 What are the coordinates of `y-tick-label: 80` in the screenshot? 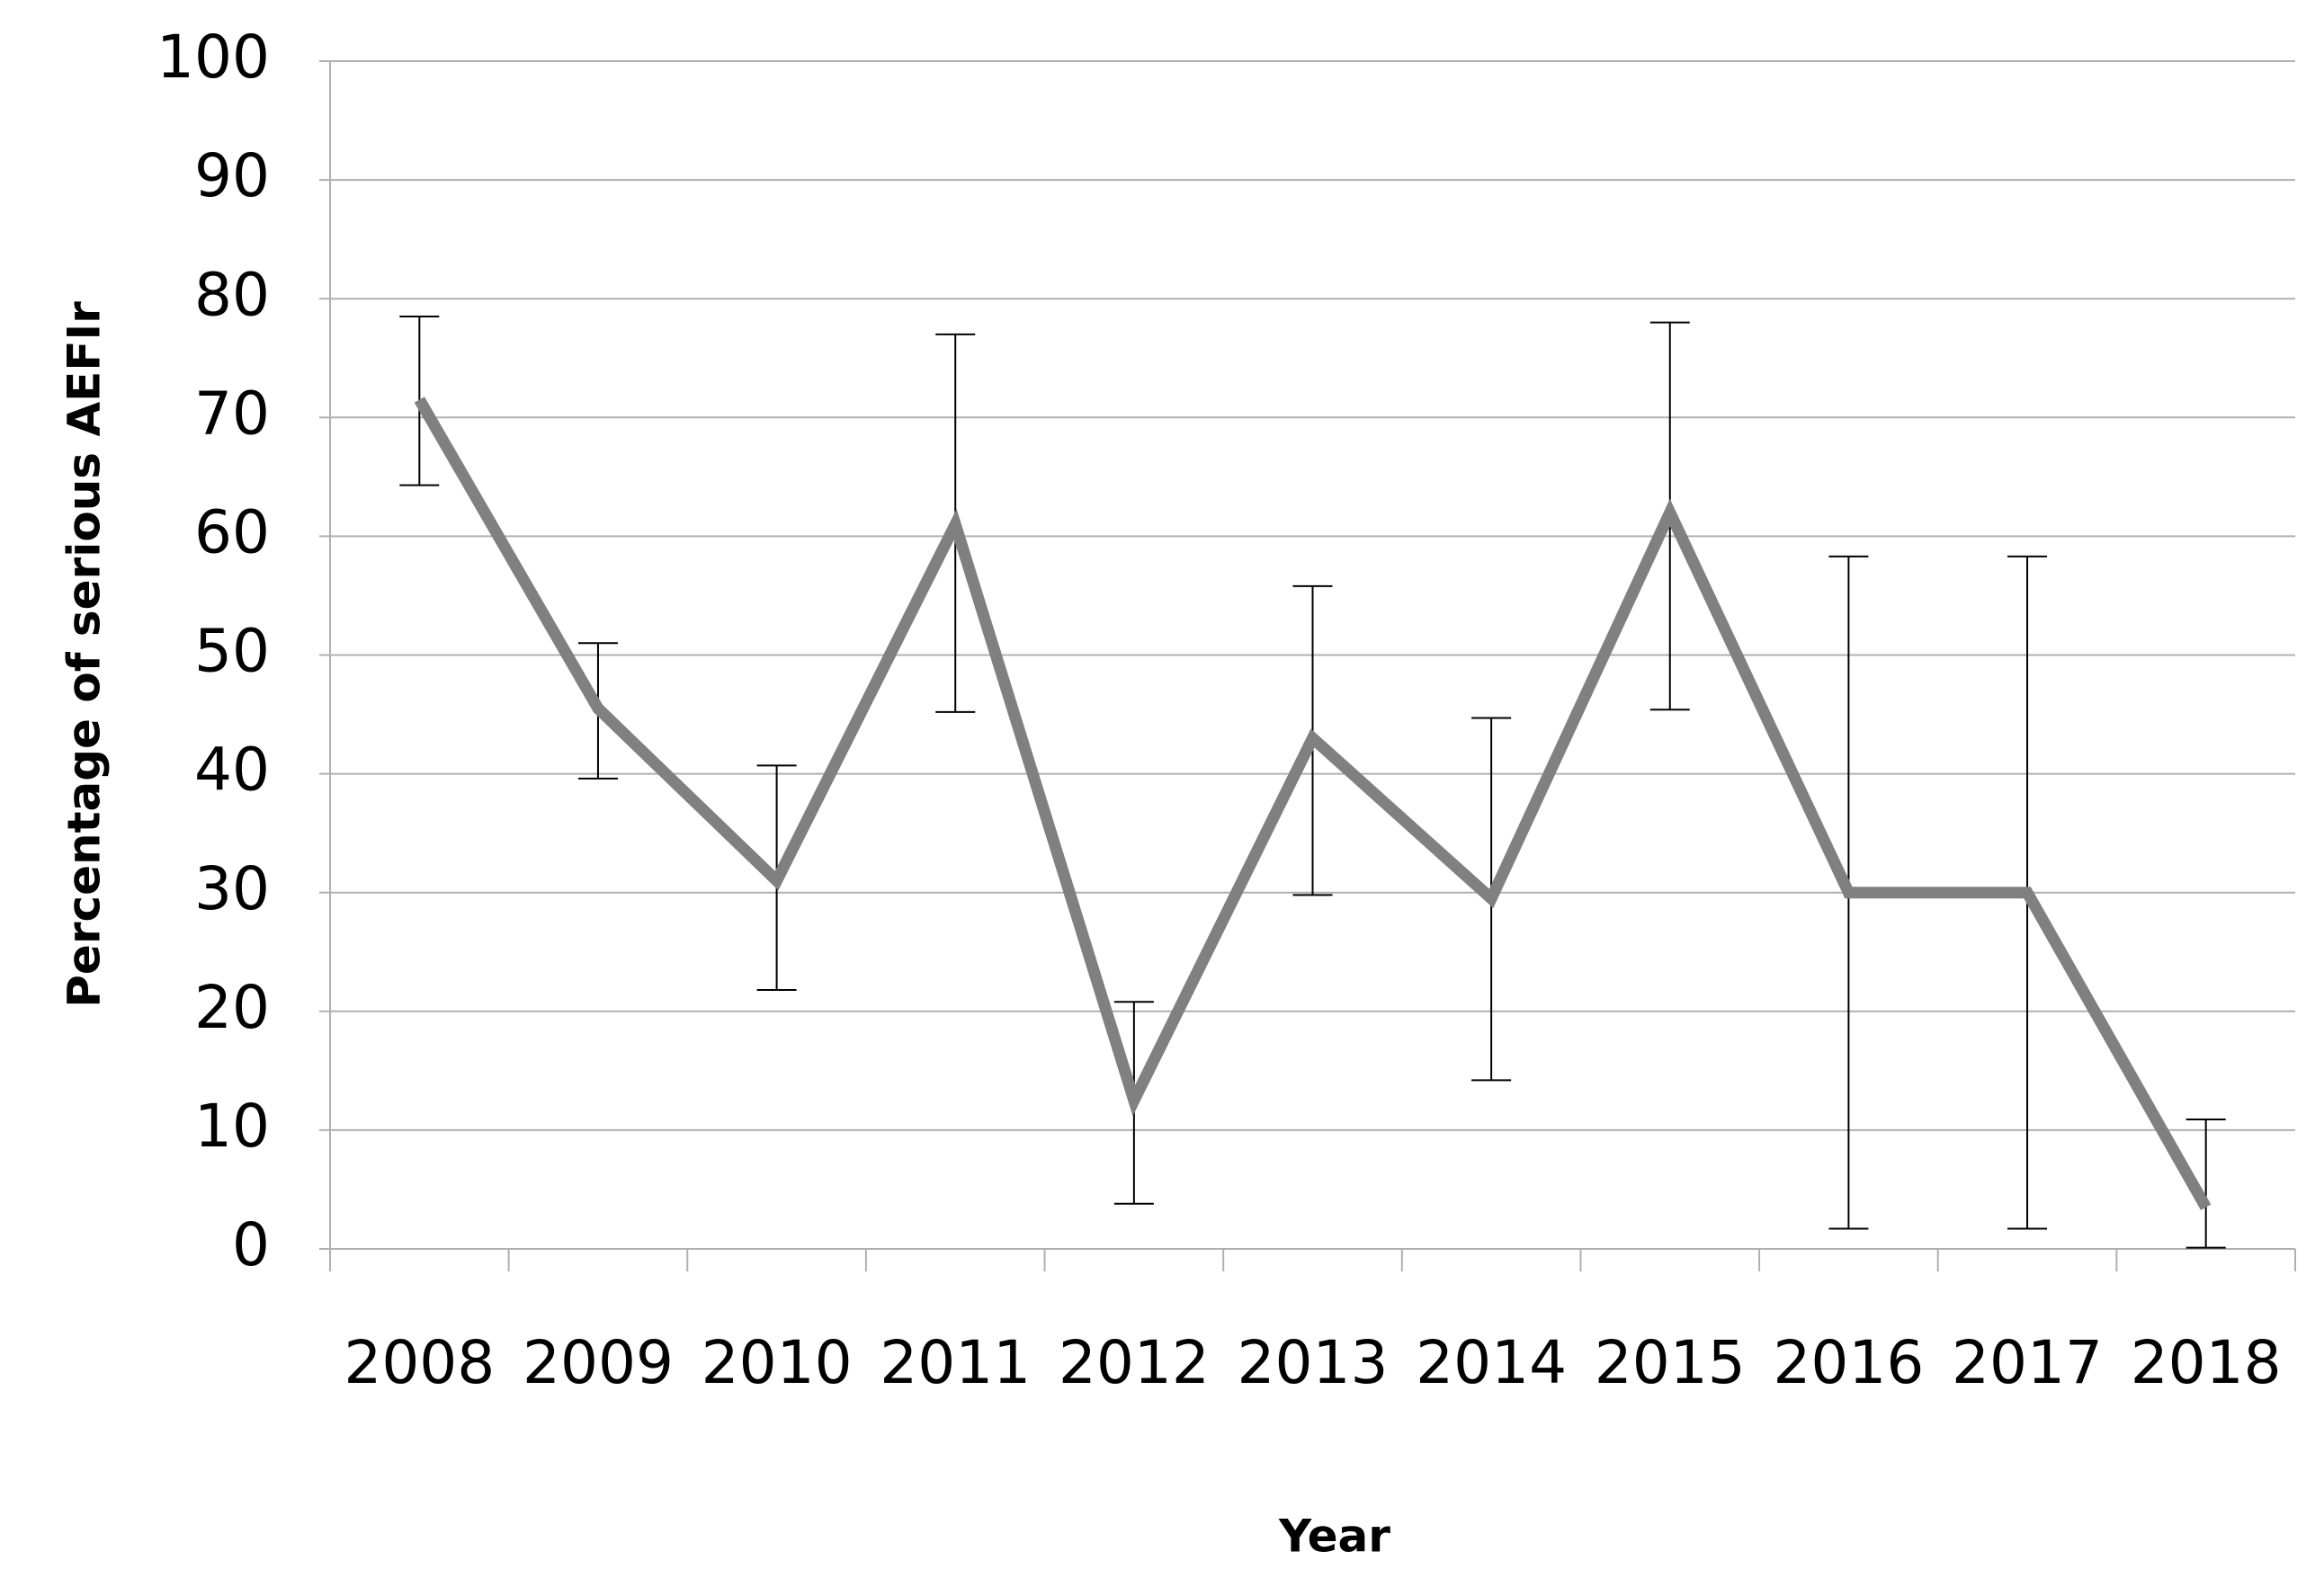 It's located at (232, 294).